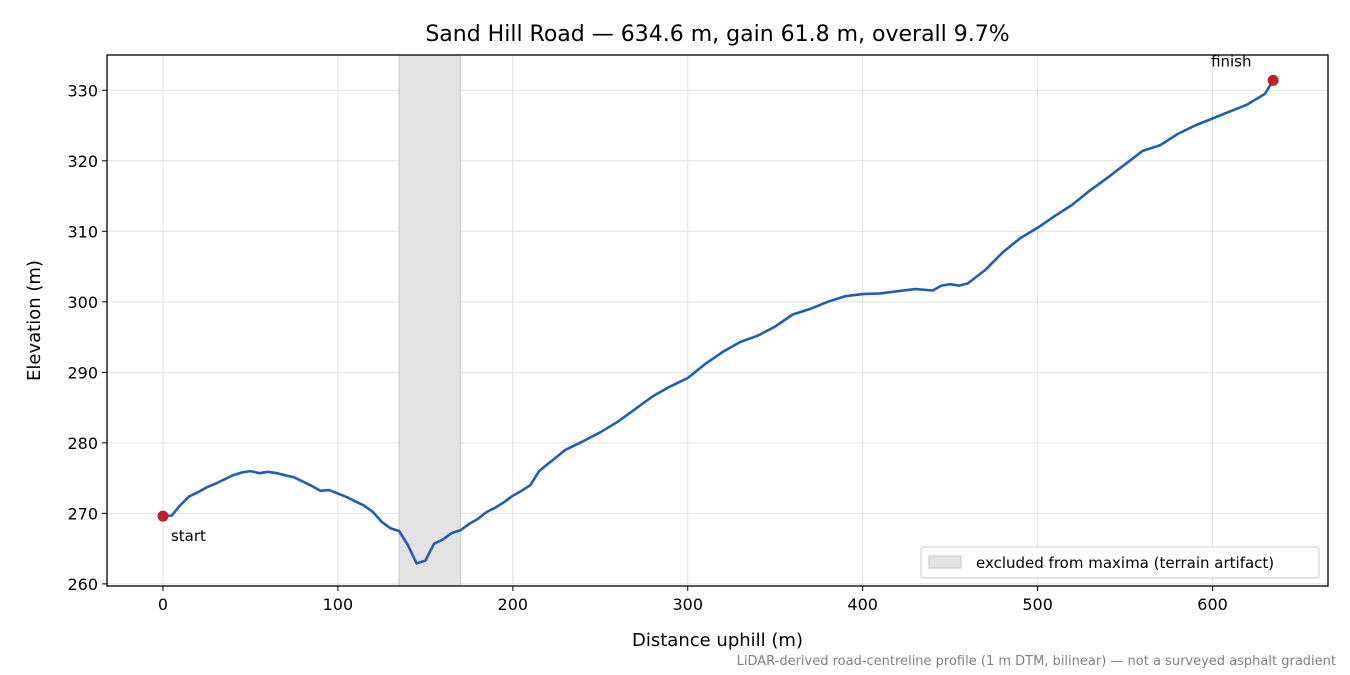 This screenshot has height=675, width=1350. What do you see at coordinates (1037, 604) in the screenshot?
I see `x-tick-label: 500` at bounding box center [1037, 604].